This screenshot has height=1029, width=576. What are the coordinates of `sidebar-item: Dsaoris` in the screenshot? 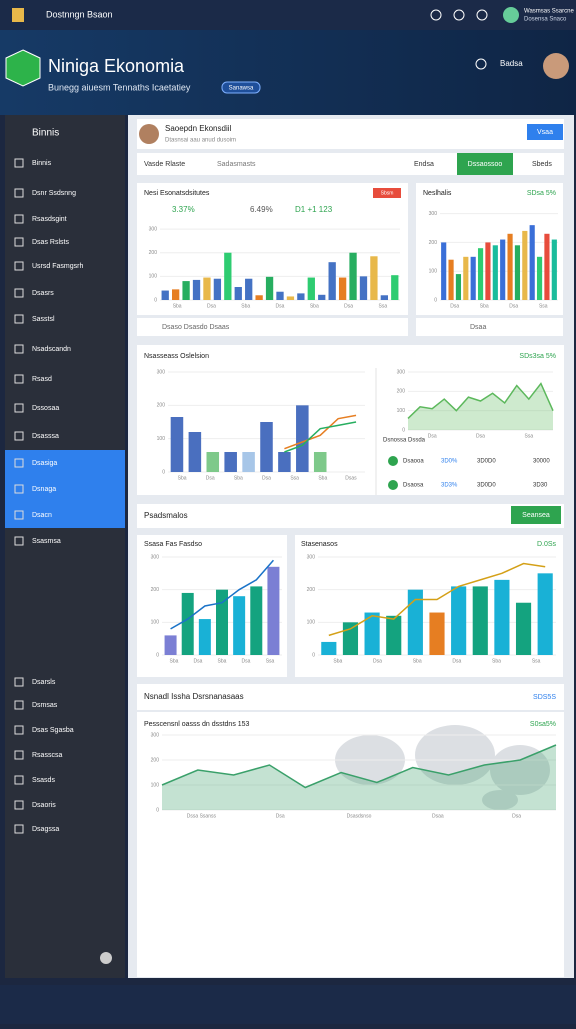 It's located at (44, 805).